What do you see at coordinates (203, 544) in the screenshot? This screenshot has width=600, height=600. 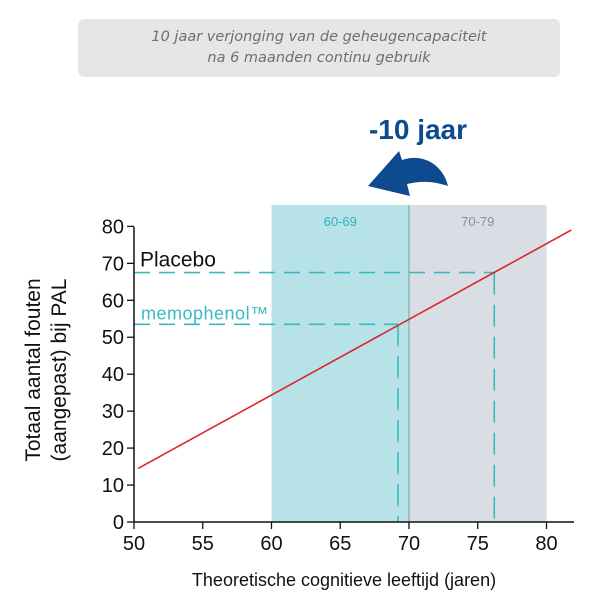 I see `x-tick-label: 55` at bounding box center [203, 544].